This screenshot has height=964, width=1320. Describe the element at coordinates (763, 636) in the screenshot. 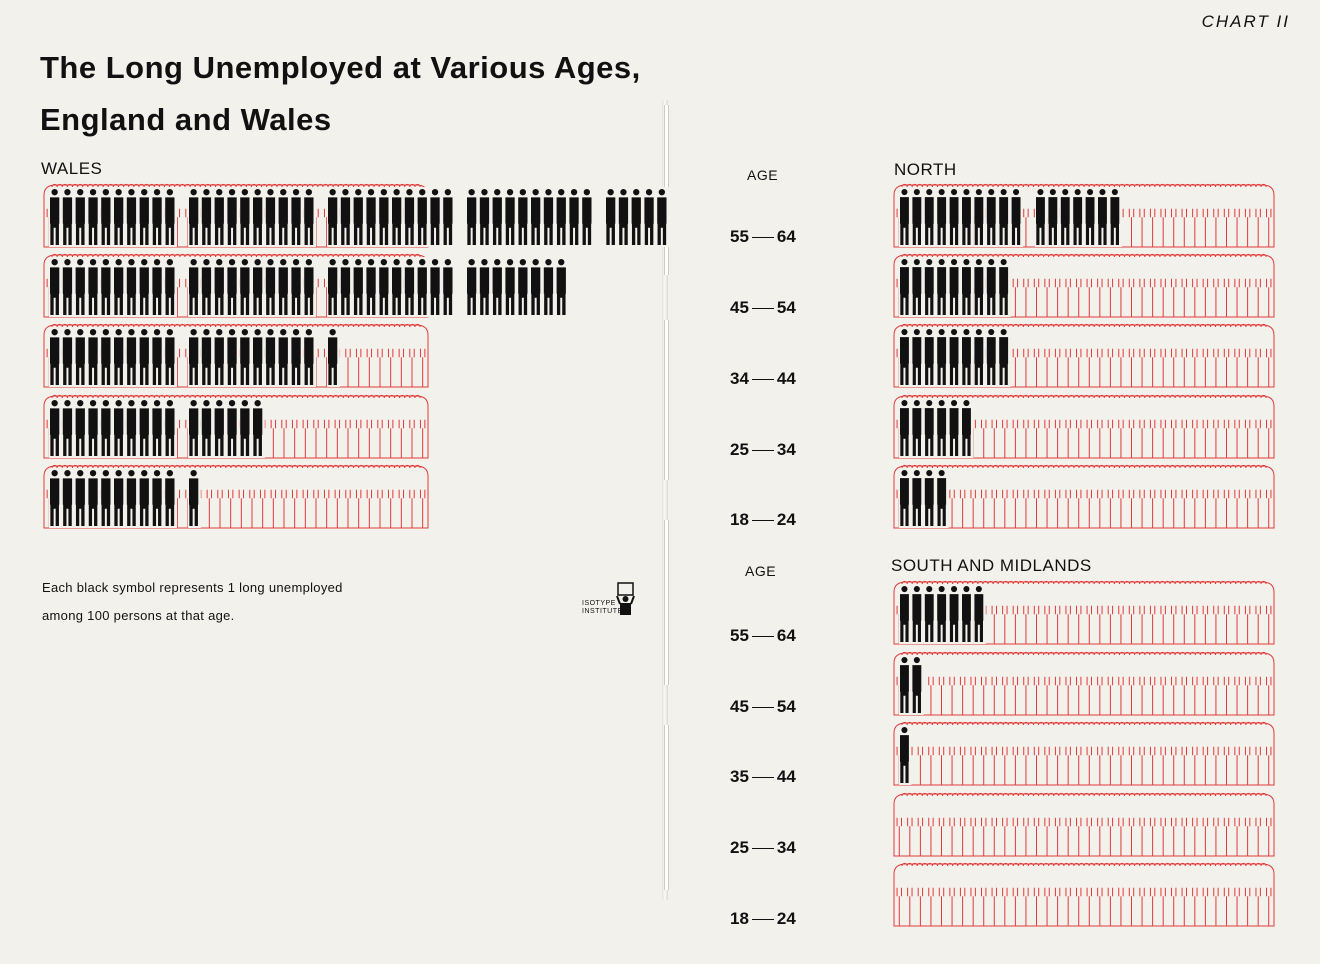

I see `age-range-label: 55 64` at that location.